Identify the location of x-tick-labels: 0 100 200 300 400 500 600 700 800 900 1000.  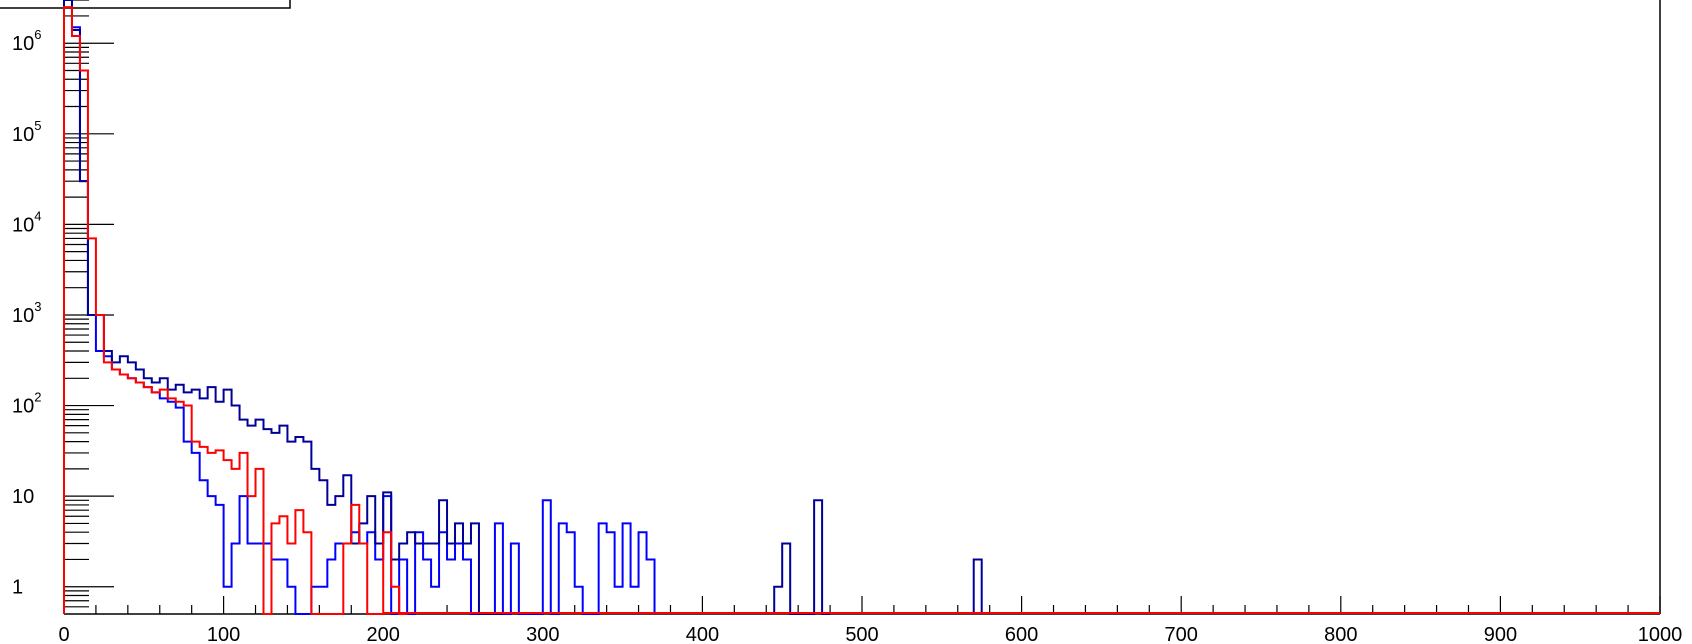
(870, 634).